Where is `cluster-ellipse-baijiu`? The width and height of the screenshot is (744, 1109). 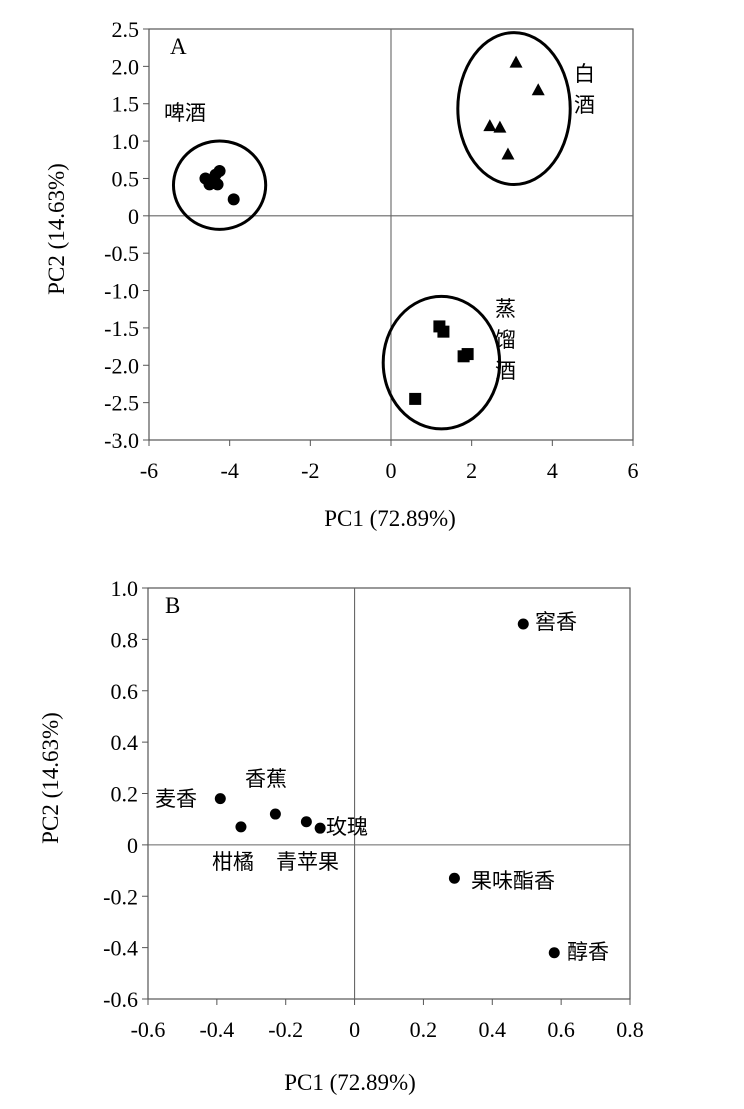 cluster-ellipse-baijiu is located at coordinates (514, 109).